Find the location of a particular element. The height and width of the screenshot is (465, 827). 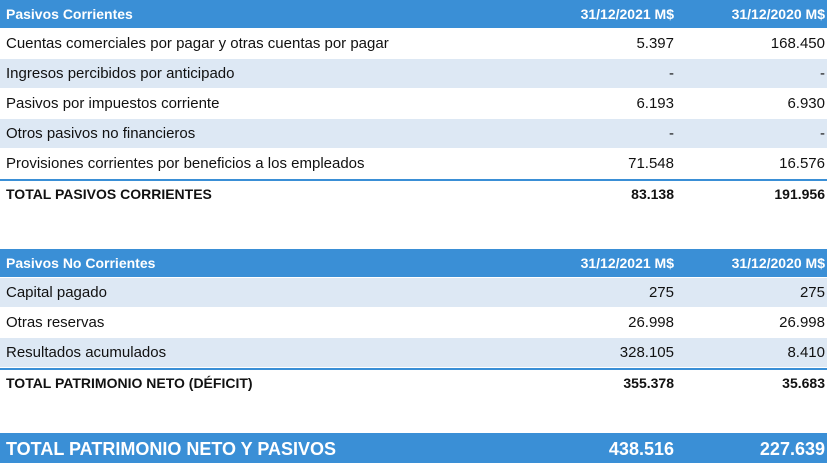

table-row: Ingresos percibidos por anticipado - - is located at coordinates (413, 74).